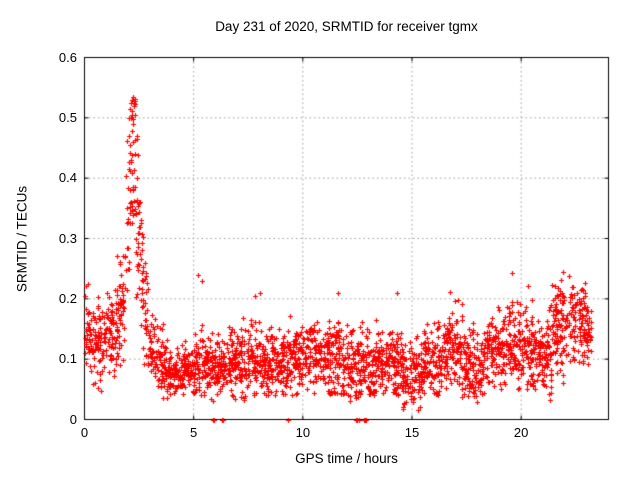 The height and width of the screenshot is (480, 640). Describe the element at coordinates (194, 432) in the screenshot. I see `x-tick-label: 5` at that location.